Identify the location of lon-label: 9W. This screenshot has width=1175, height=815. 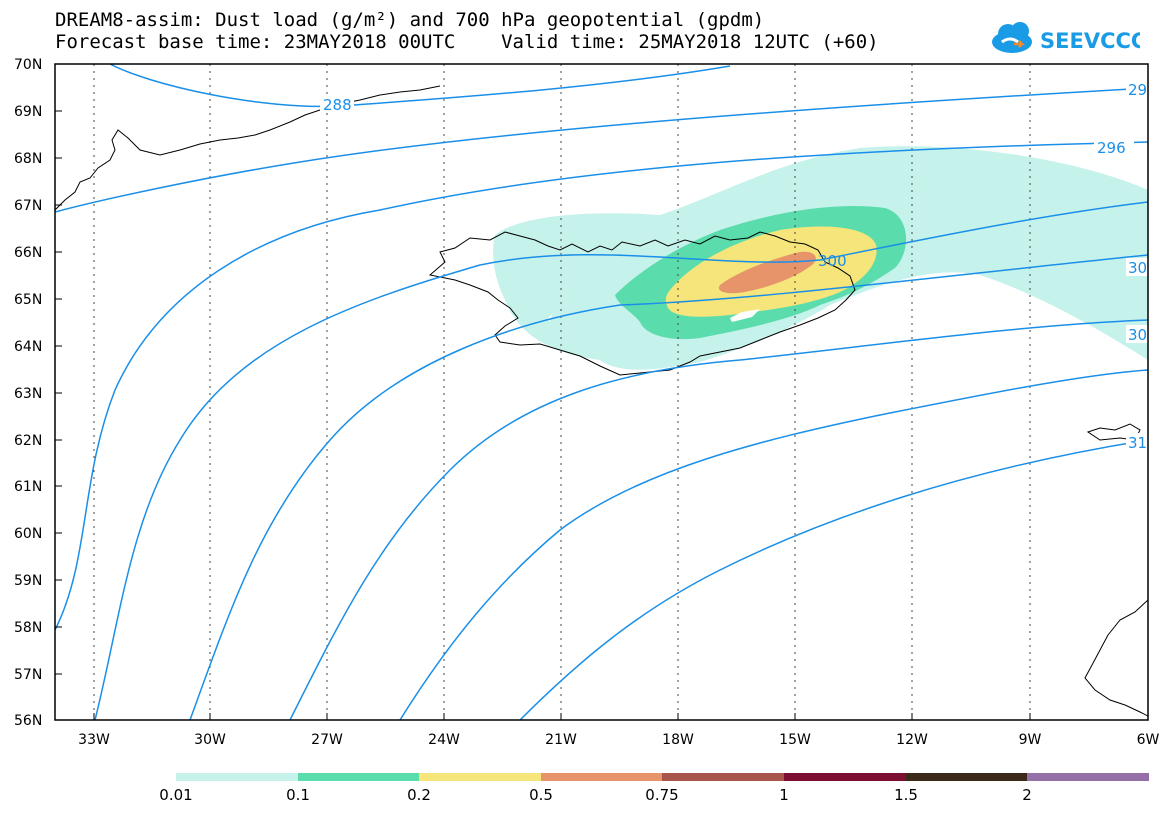
(1030, 740).